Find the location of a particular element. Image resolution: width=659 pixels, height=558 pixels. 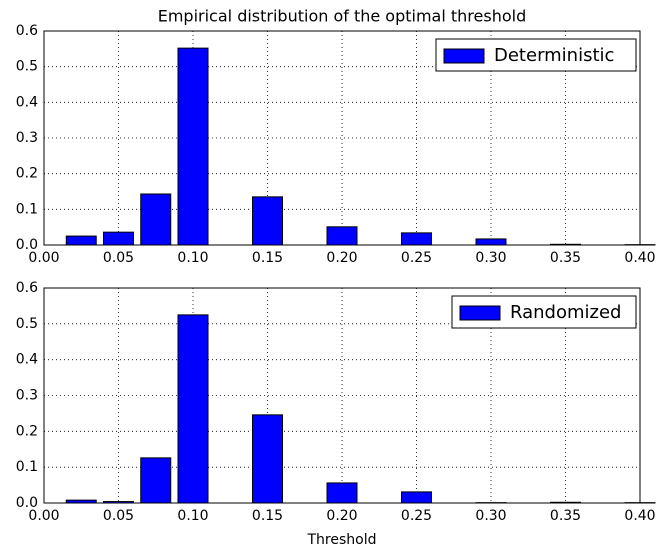

legend-label: Randomized is located at coordinates (565, 312).